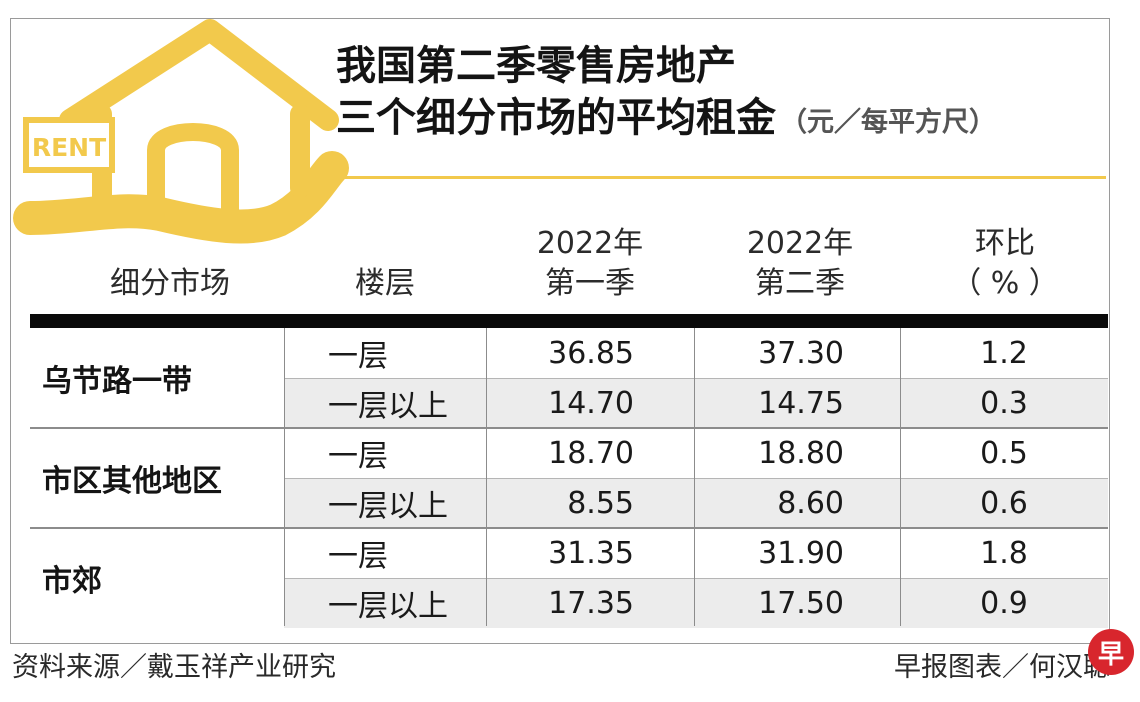 Image resolution: width=1140 pixels, height=702 pixels. I want to click on credit-note: 早报图表／何汉聪, so click(1002, 667).